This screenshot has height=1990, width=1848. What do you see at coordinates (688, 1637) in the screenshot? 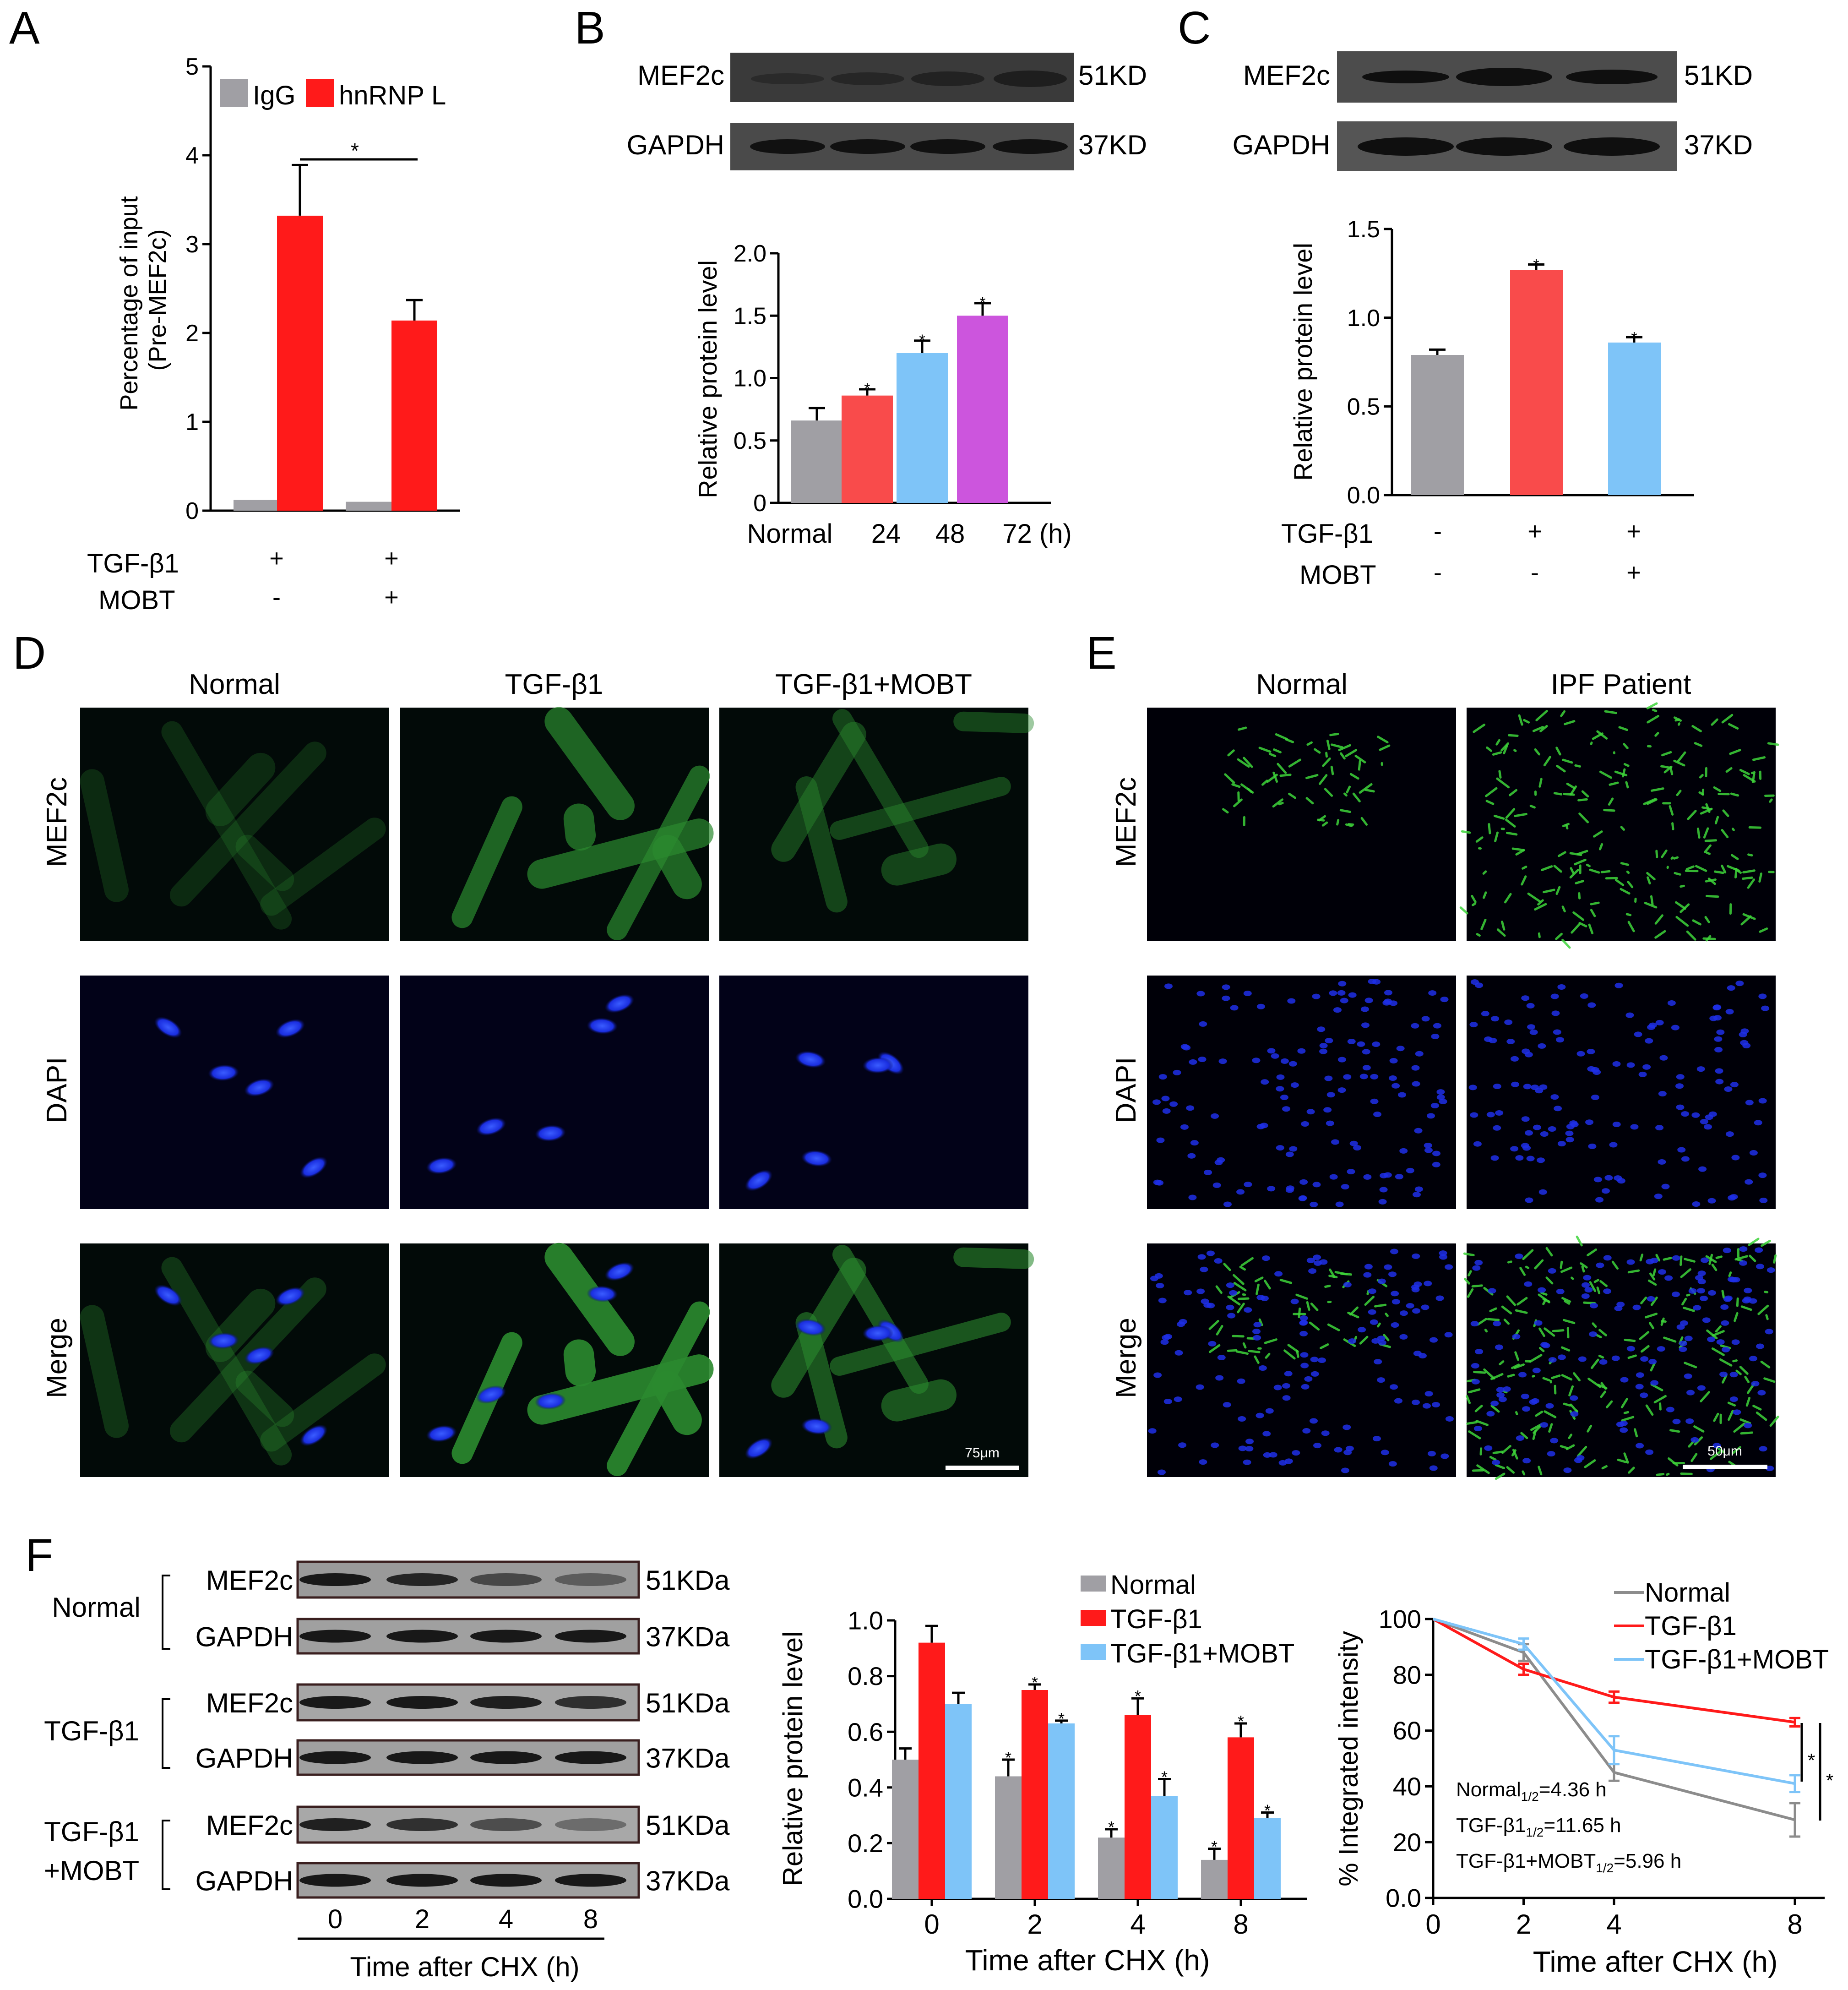
I see `blot-size: 37KDa` at bounding box center [688, 1637].